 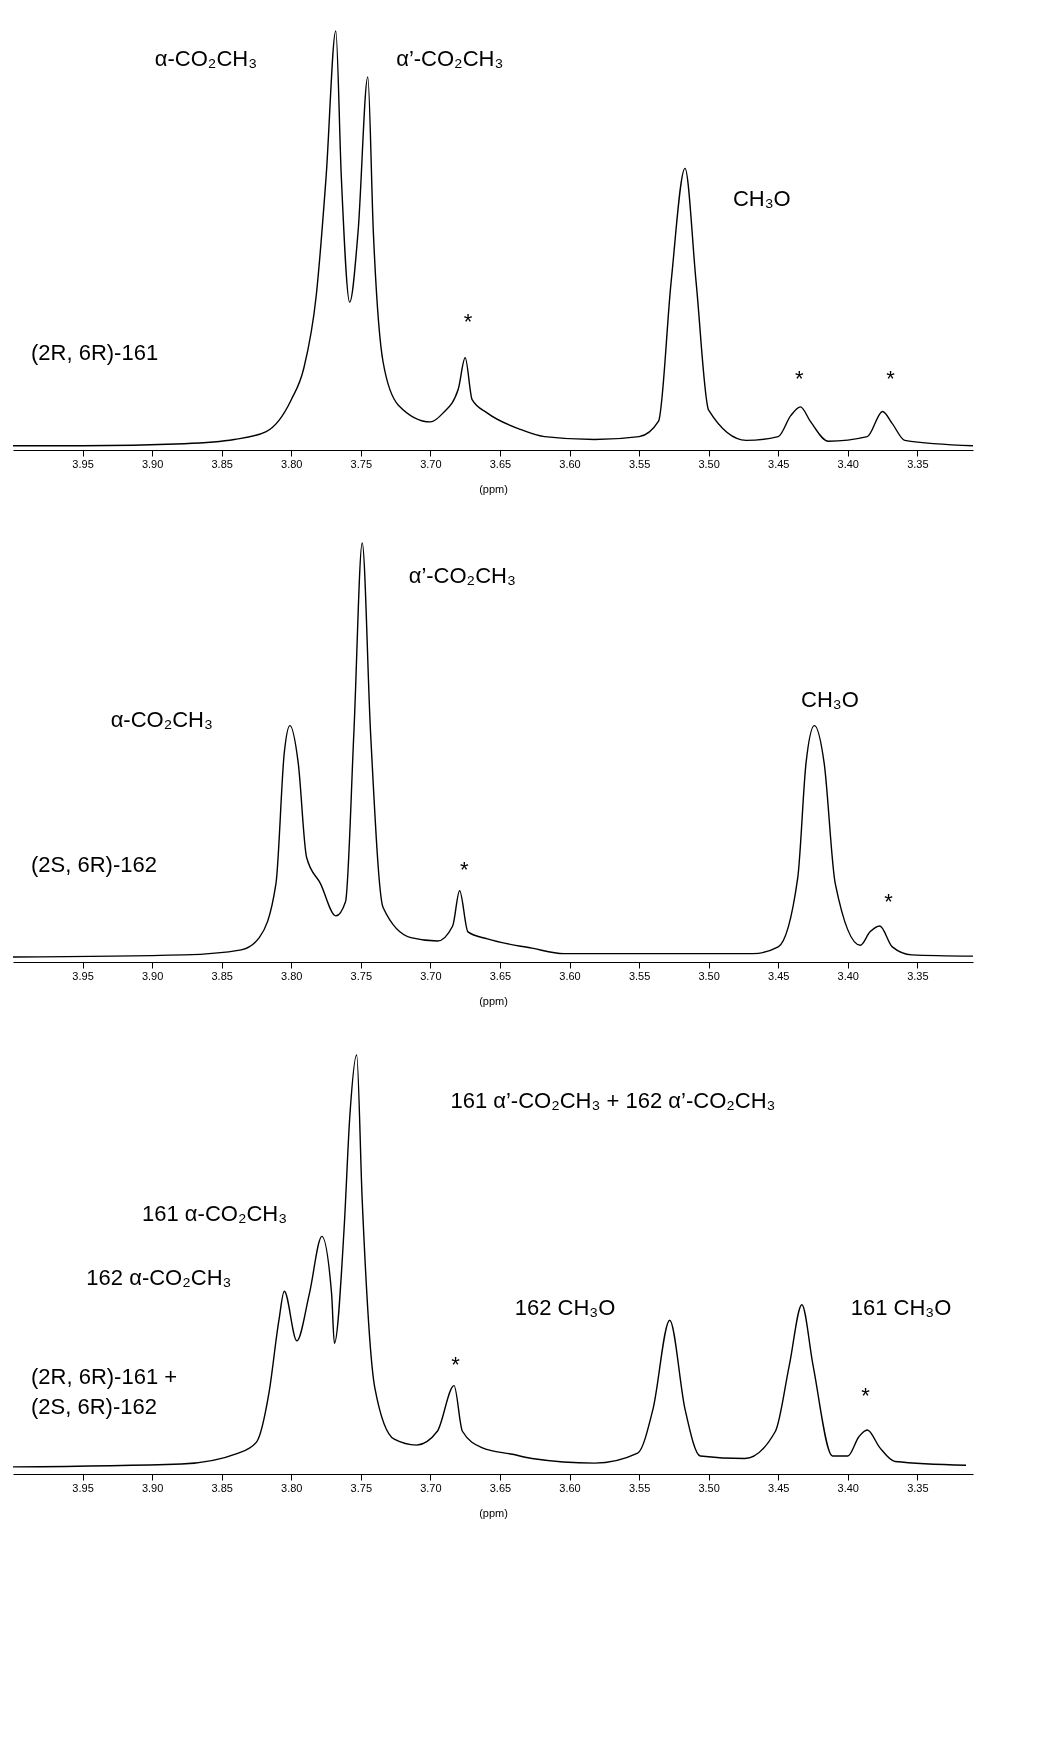 I want to click on annotation: 162 CH₃O, so click(x=565, y=1308).